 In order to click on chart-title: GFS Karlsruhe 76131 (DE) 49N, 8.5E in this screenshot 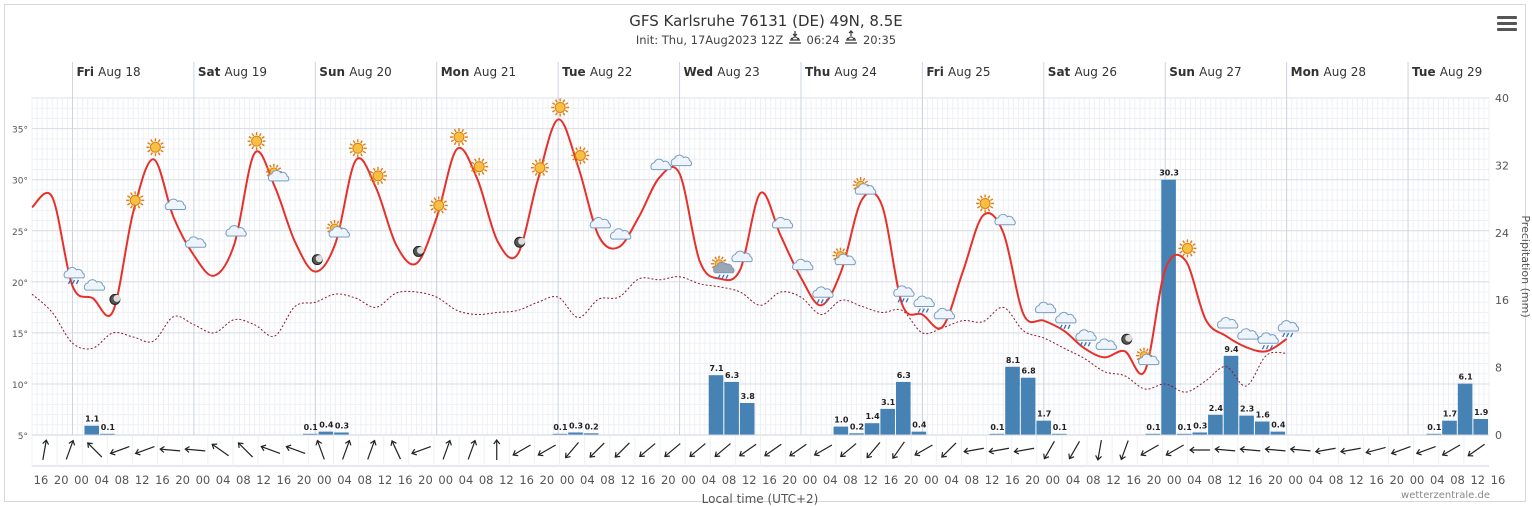, I will do `click(766, 21)`.